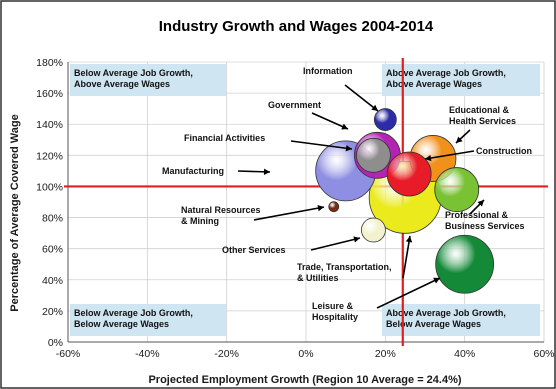 The width and height of the screenshot is (556, 389). Describe the element at coordinates (52, 312) in the screenshot. I see `y-tick-label: 20%` at that location.